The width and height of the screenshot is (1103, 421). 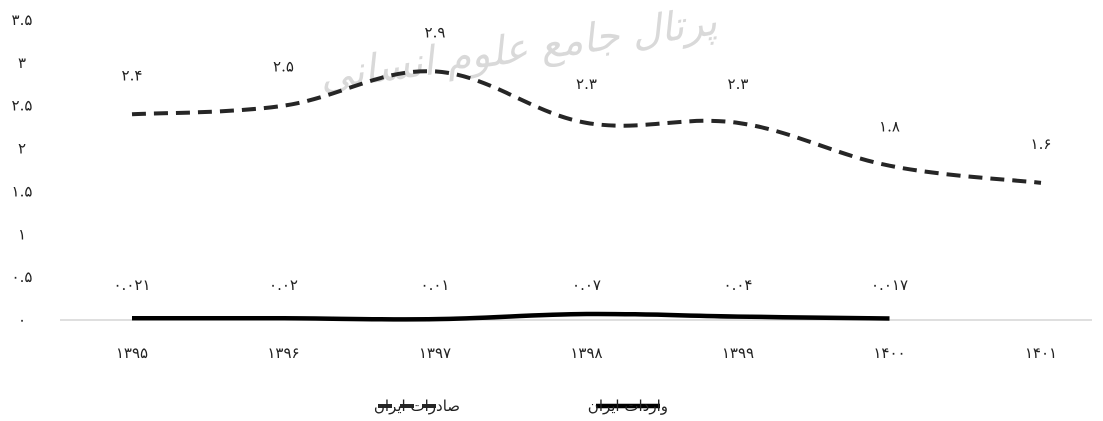 I want to click on legend-exports-label: صادرات ایران, so click(x=417, y=406).